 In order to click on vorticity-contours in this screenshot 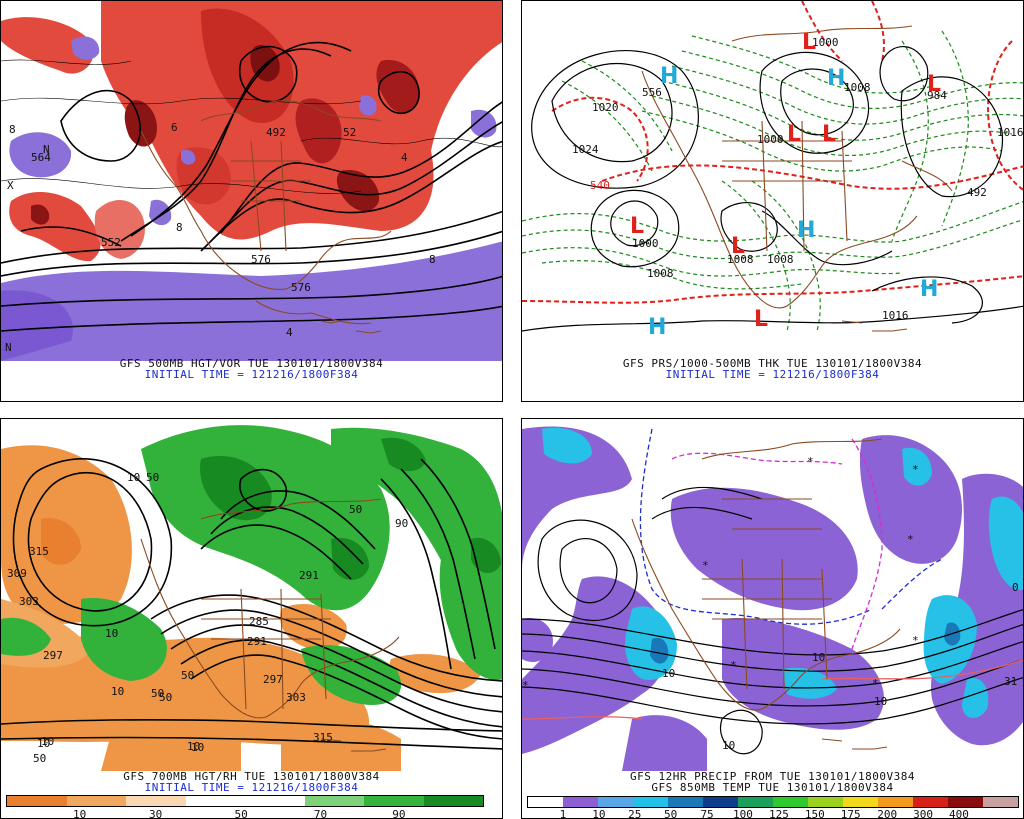, I will do `click(251, 126)`.